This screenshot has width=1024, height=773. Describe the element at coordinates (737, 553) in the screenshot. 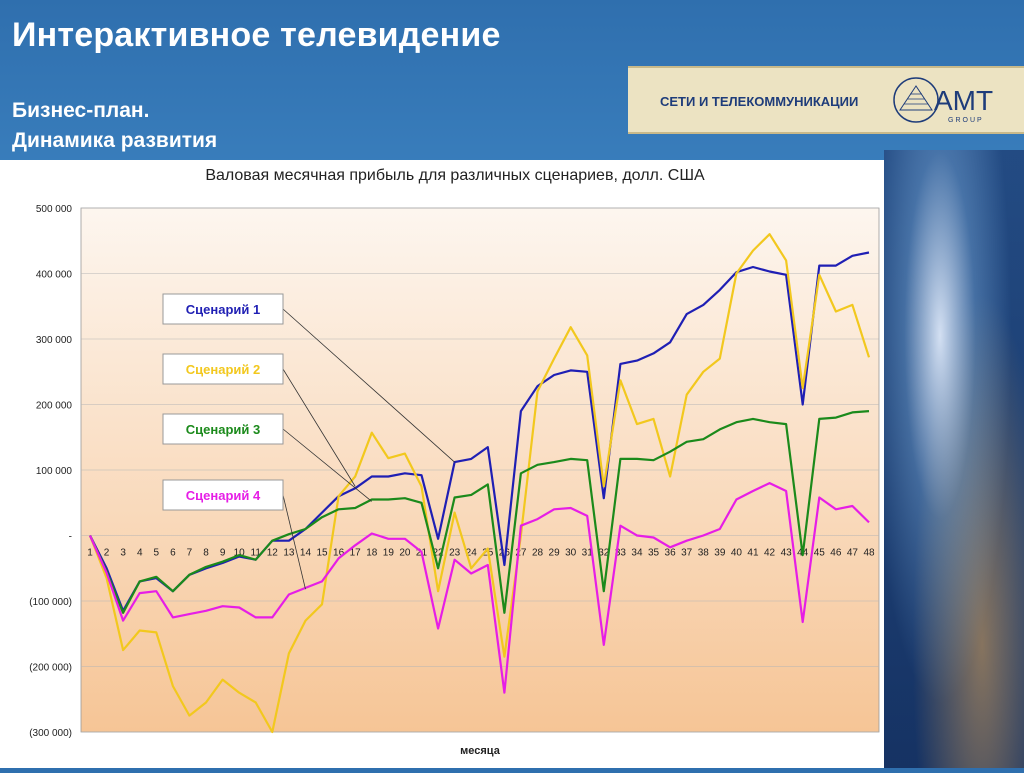

I see `x-tick-label: 40` at that location.